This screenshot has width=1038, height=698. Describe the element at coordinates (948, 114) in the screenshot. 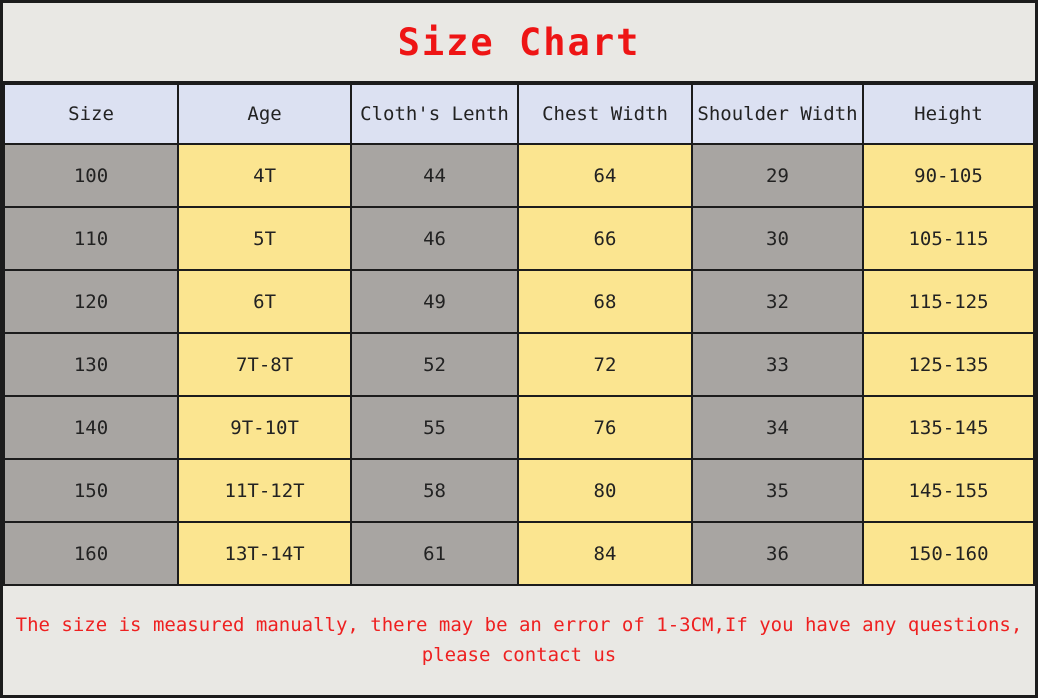

I see `column-header: Height` at that location.